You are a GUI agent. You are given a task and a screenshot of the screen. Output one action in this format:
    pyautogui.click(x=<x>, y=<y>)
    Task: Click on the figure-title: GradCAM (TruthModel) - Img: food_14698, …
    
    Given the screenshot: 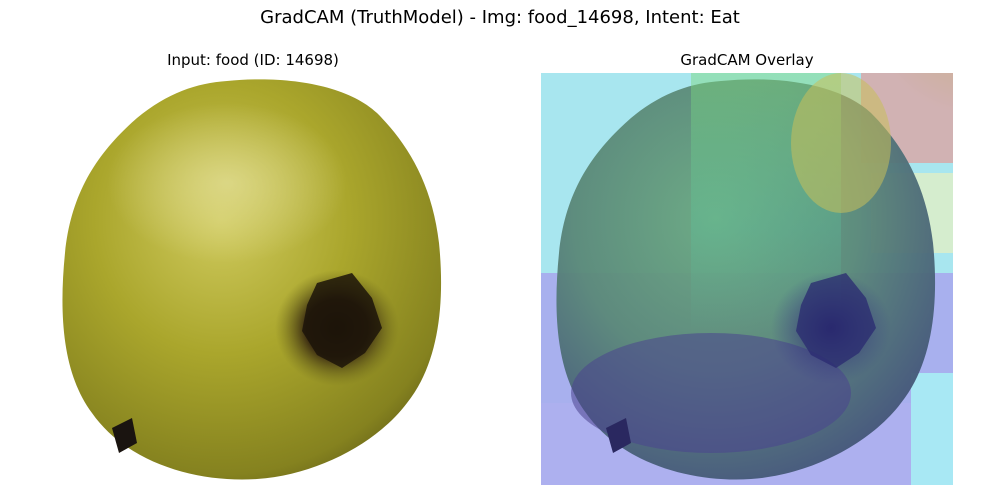 What is the action you would take?
    pyautogui.click(x=500, y=17)
    